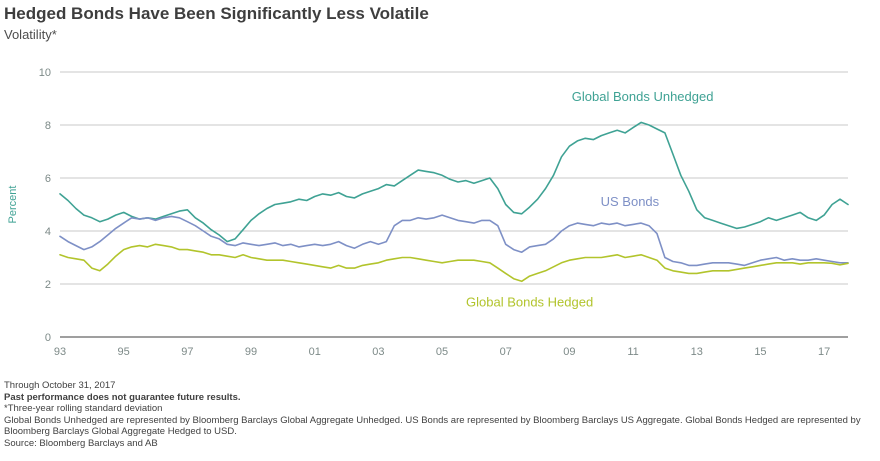 This screenshot has height=461, width=880. What do you see at coordinates (454, 240) in the screenshot?
I see `series-line-us-bonds` at bounding box center [454, 240].